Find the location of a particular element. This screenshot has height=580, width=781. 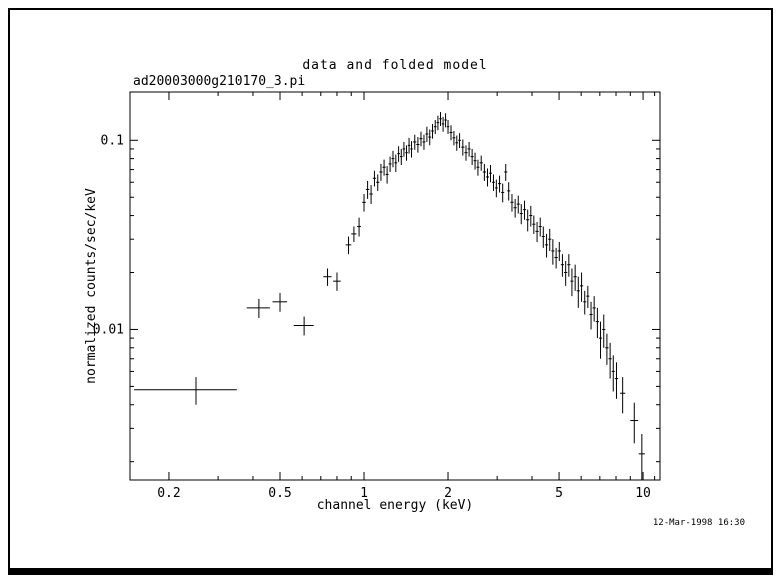

dataset-label: ad20003000g210170_3.pi is located at coordinates (219, 81).